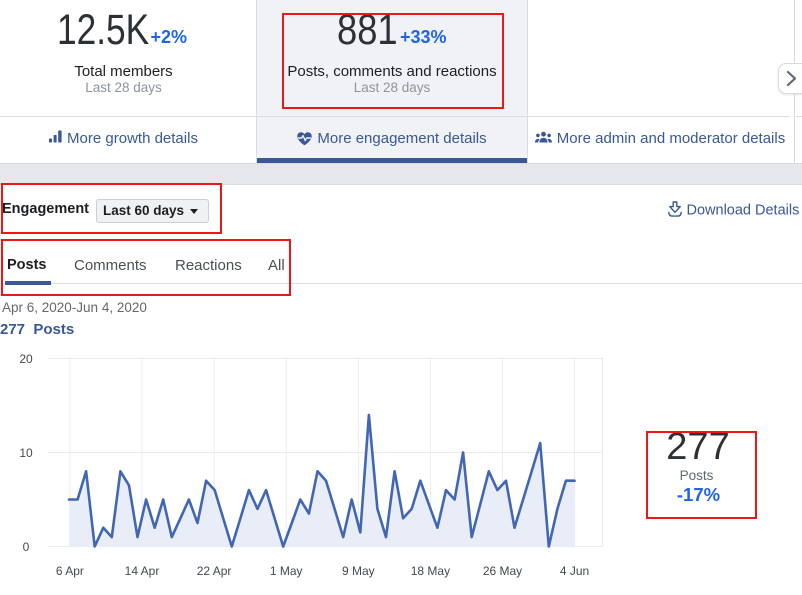 Image resolution: width=802 pixels, height=595 pixels. What do you see at coordinates (26, 547) in the screenshot?
I see `svg-text: 0` at bounding box center [26, 547].